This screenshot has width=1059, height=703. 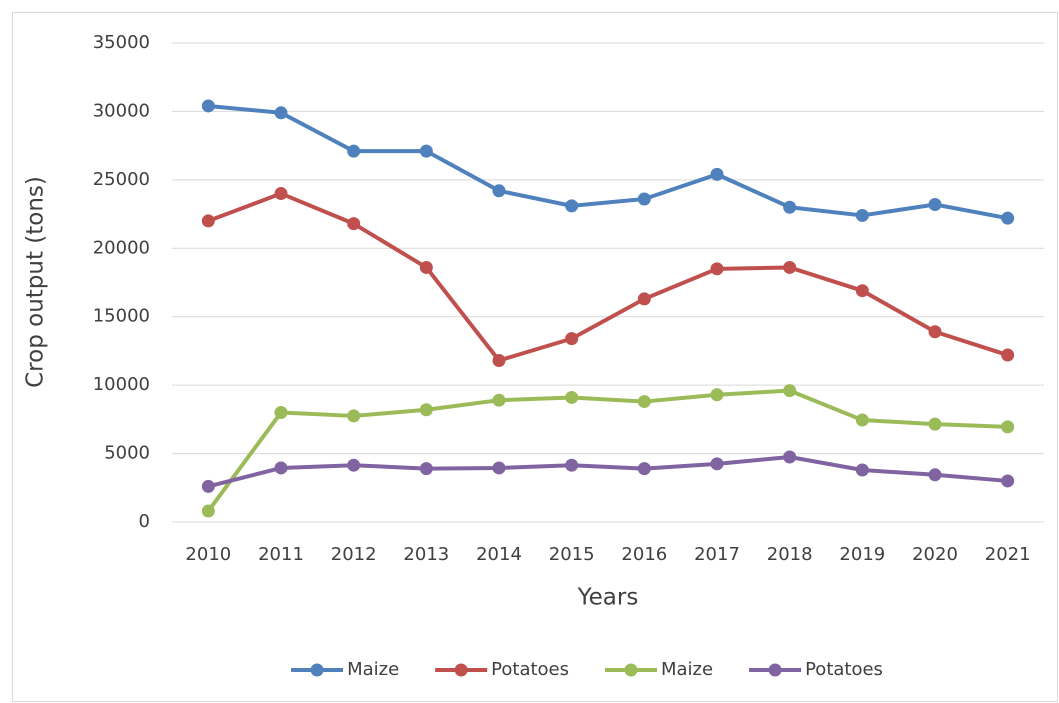 I want to click on y-tick-label: 35000, so click(x=121, y=42).